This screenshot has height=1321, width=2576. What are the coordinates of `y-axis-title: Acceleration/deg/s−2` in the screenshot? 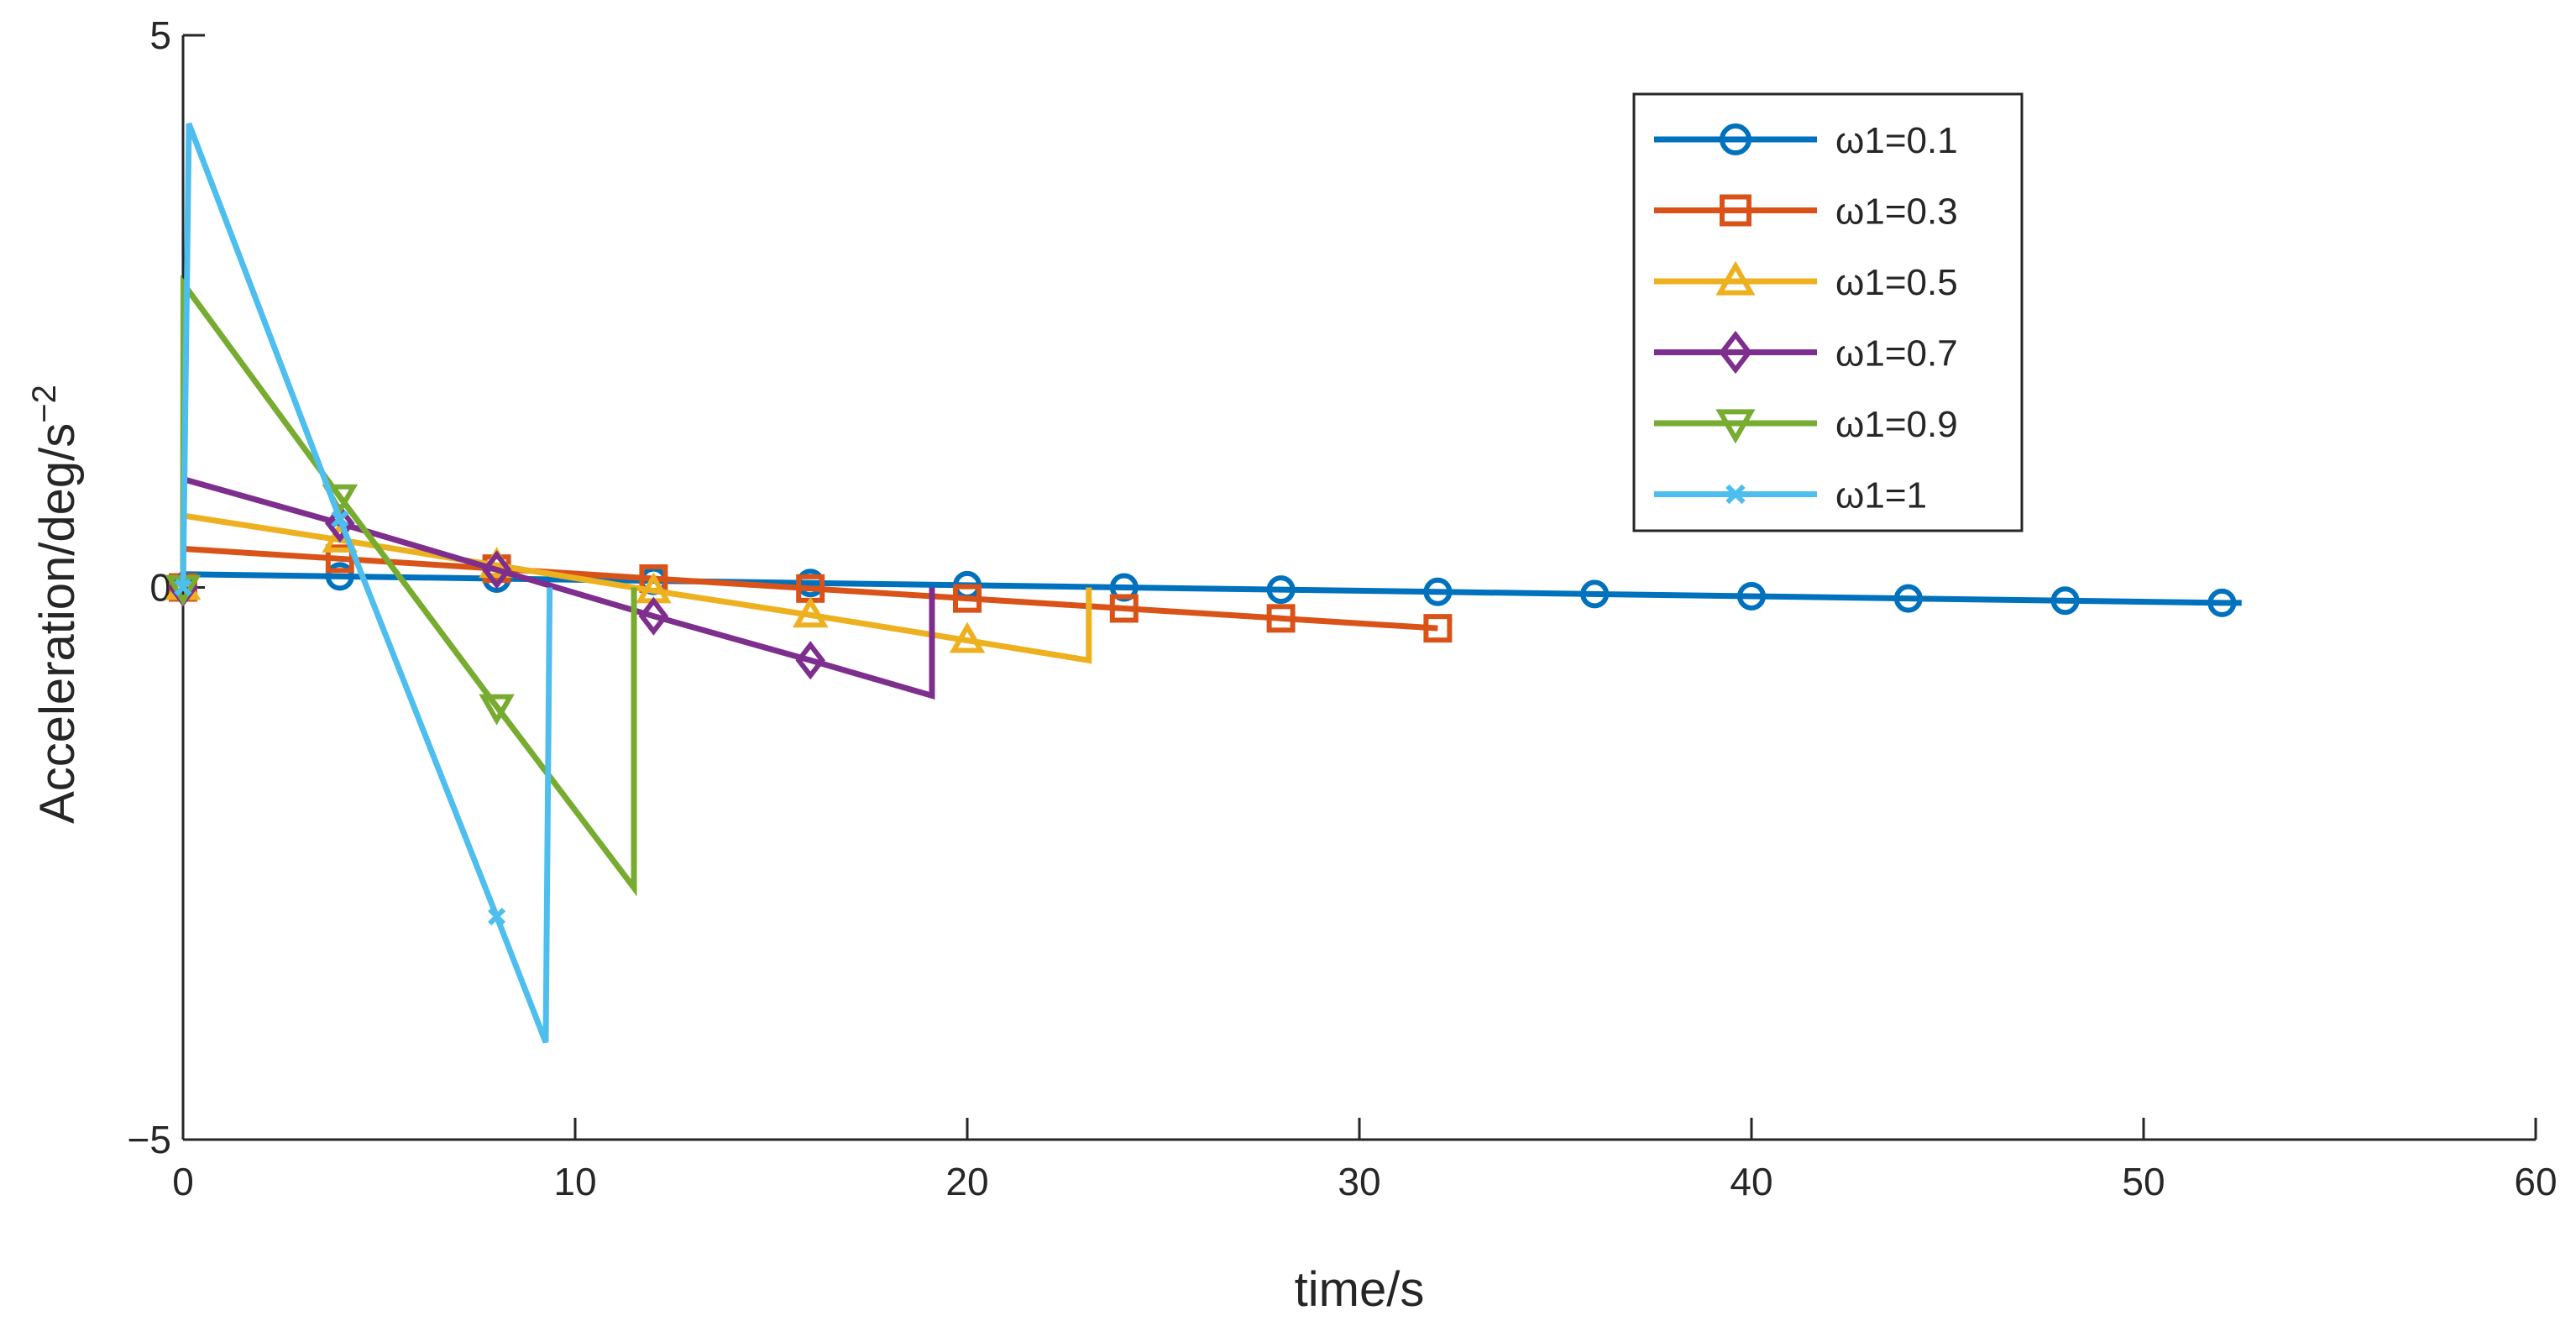 It's located at (56, 604).